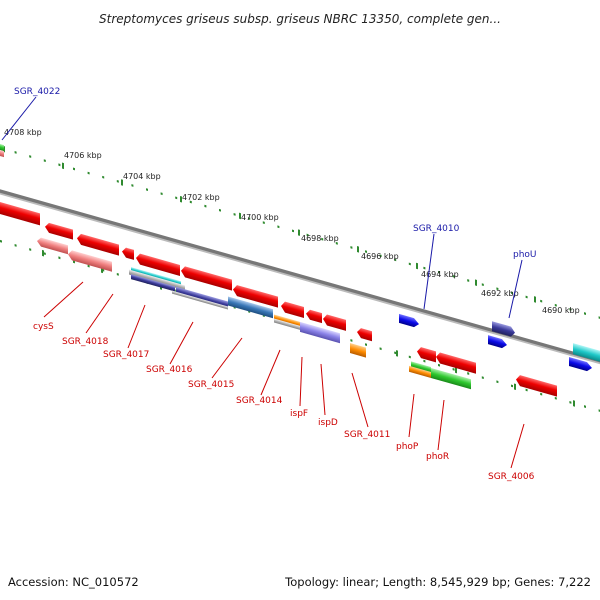 The width and height of the screenshot is (600, 600). Describe the element at coordinates (320, 332) in the screenshot. I see `feature-ispf` at that location.